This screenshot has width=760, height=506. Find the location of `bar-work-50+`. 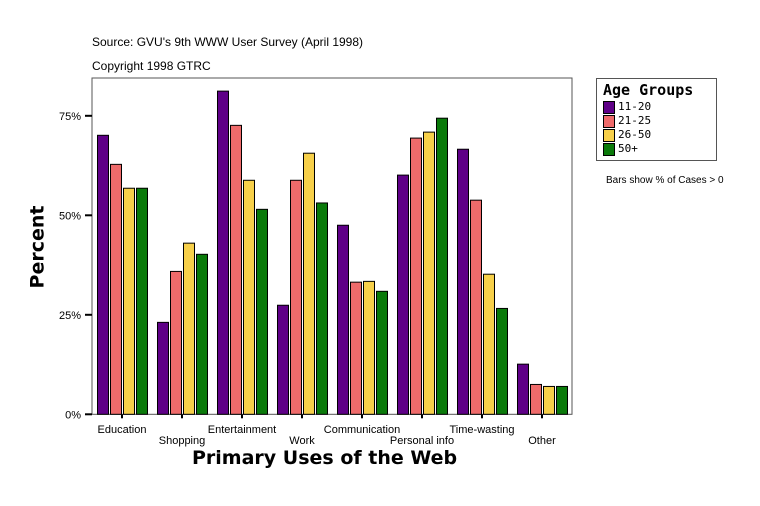

bar-work-50+ is located at coordinates (322, 308).